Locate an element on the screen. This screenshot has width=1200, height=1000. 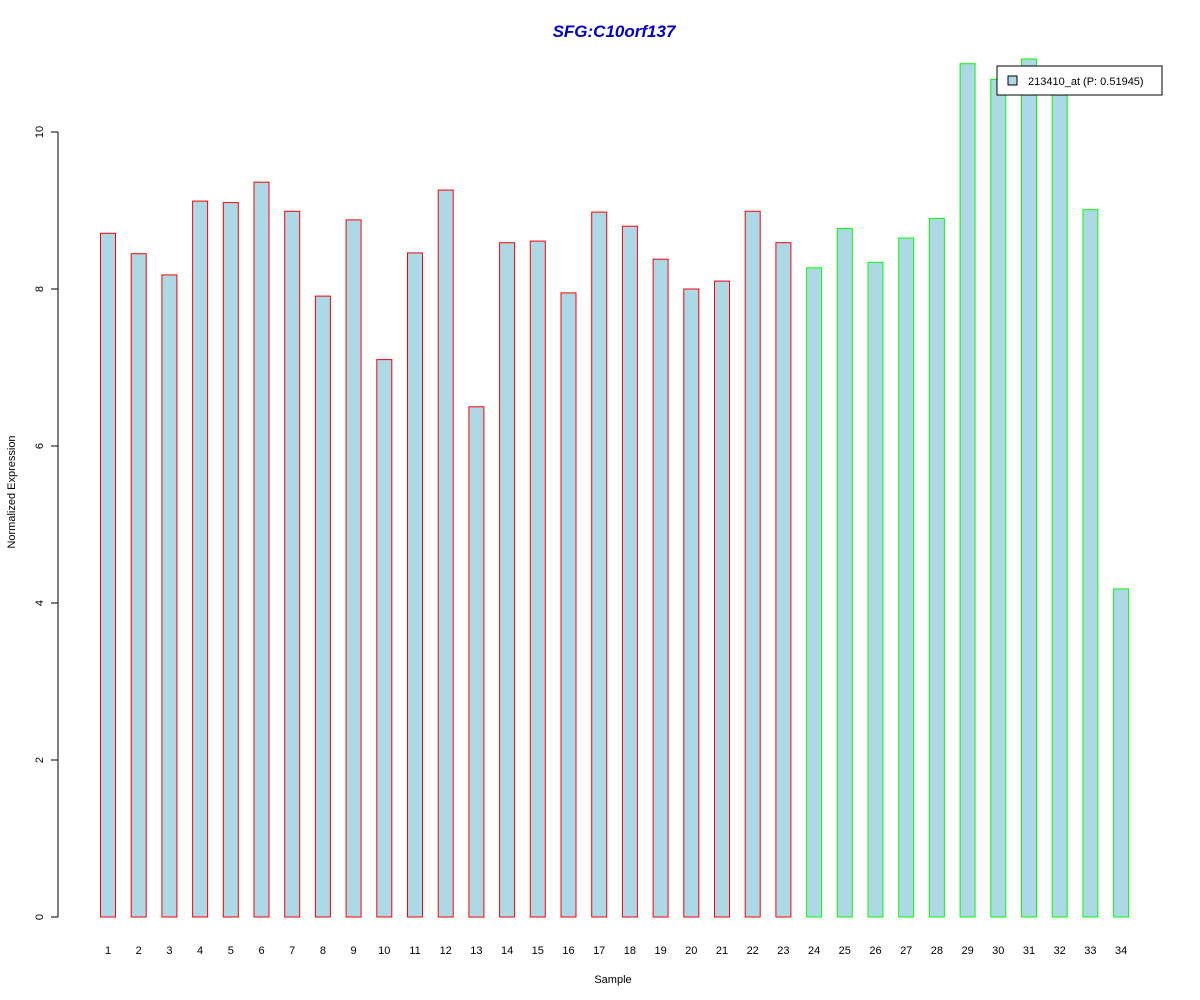
legend: 213410_at (P: 0.51945) is located at coordinates (1079, 80).